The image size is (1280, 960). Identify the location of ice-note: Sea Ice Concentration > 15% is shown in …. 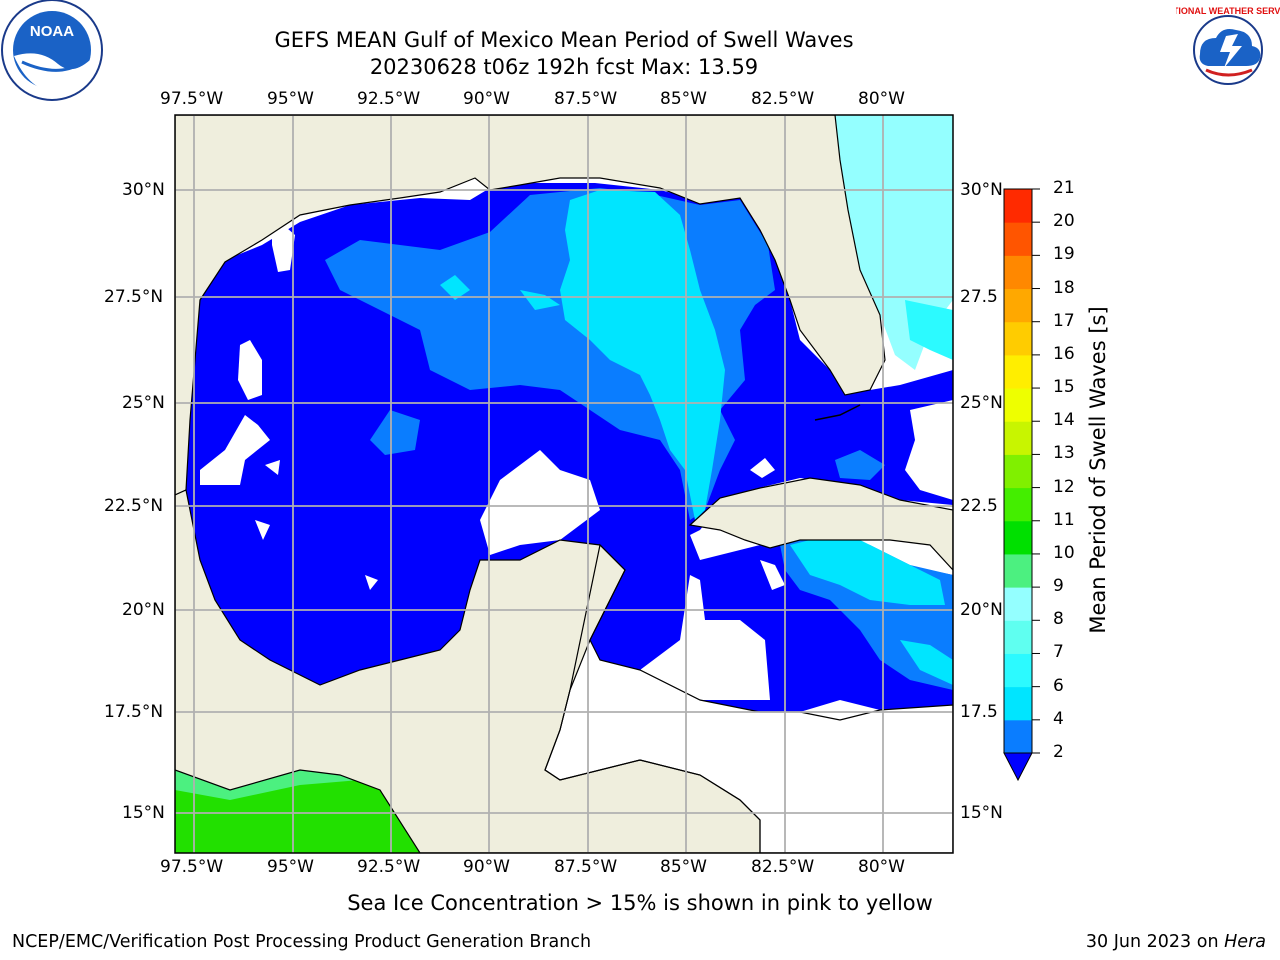
(640, 903).